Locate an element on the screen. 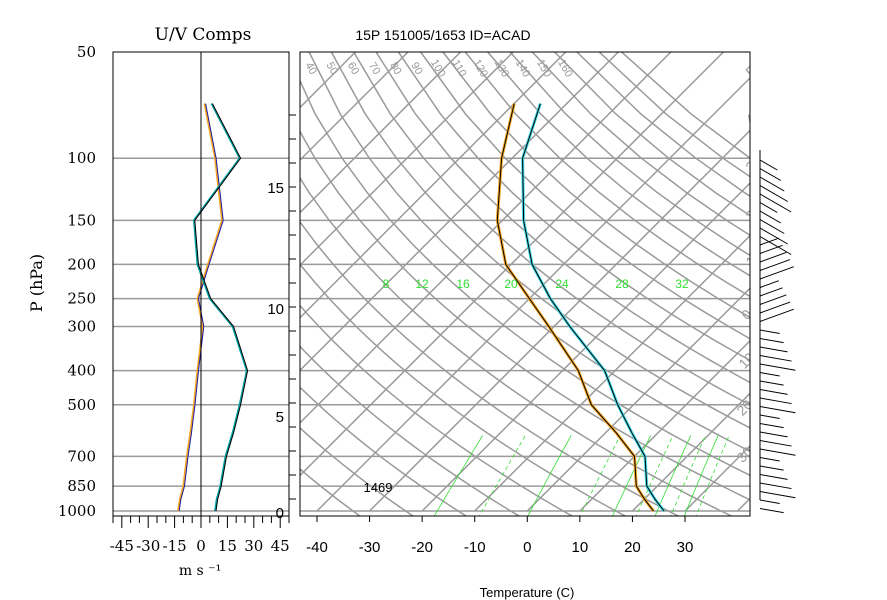  mixing-ratio-label: 32 is located at coordinates (682, 284).